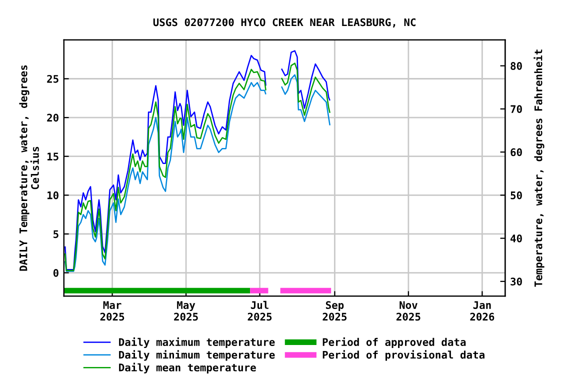 This screenshot has width=576, height=384. Describe the element at coordinates (516, 109) in the screenshot. I see `y2-tick-label: 70` at that location.